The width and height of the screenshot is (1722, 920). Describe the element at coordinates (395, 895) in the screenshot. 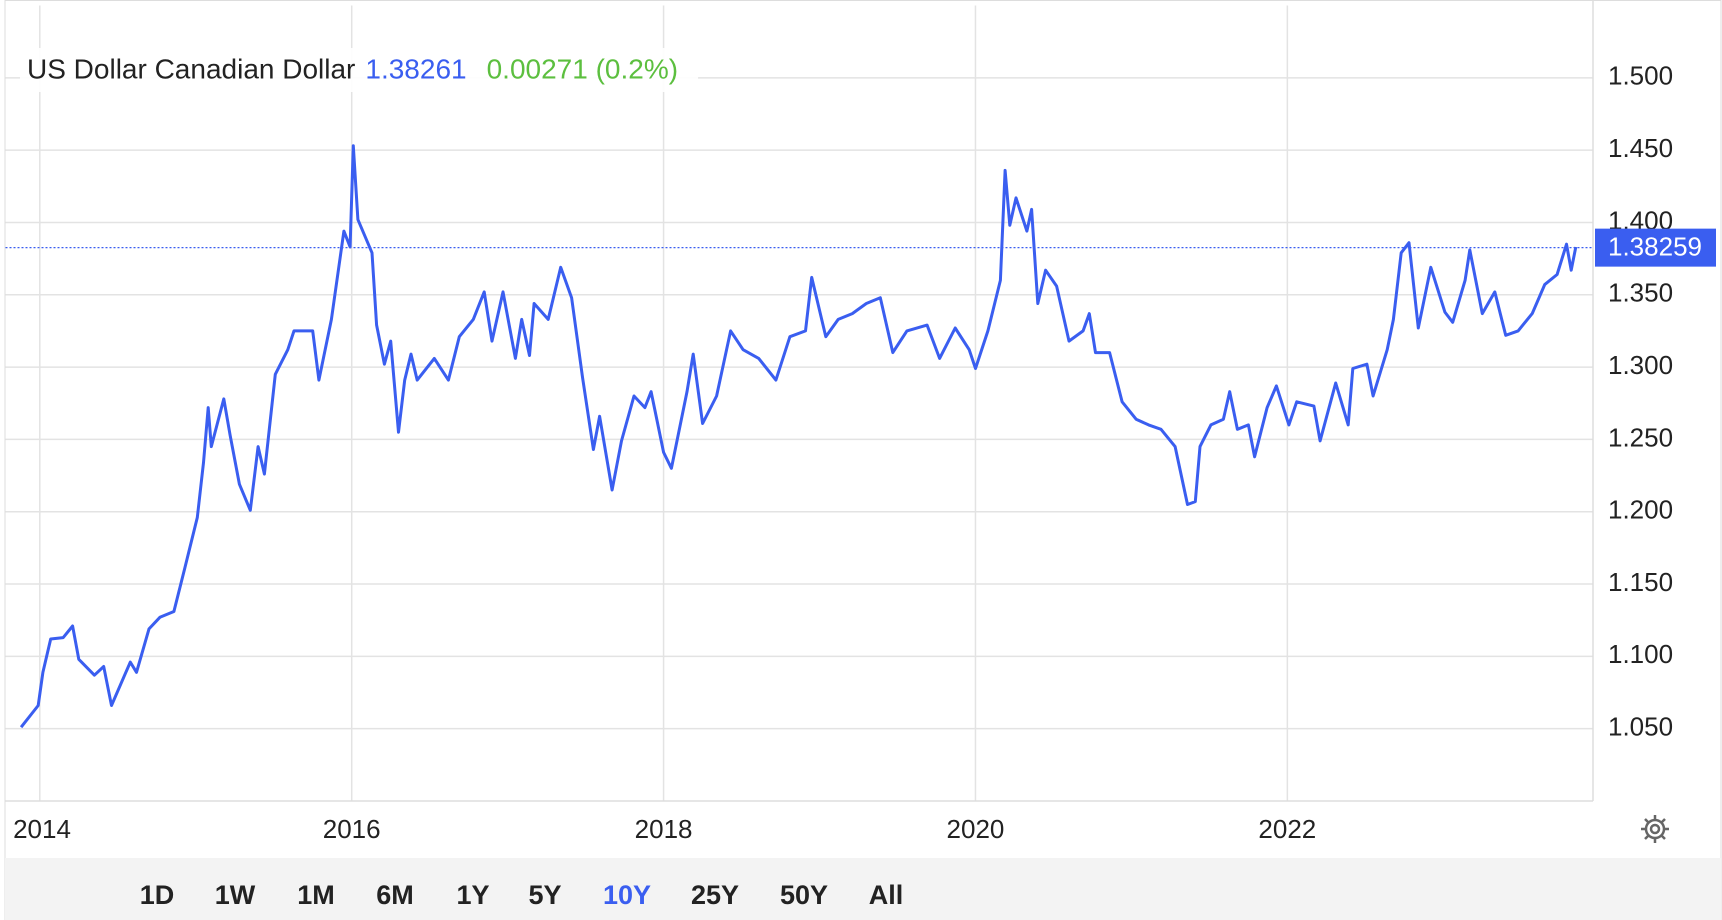

I see `range-button: 6M` at that location.